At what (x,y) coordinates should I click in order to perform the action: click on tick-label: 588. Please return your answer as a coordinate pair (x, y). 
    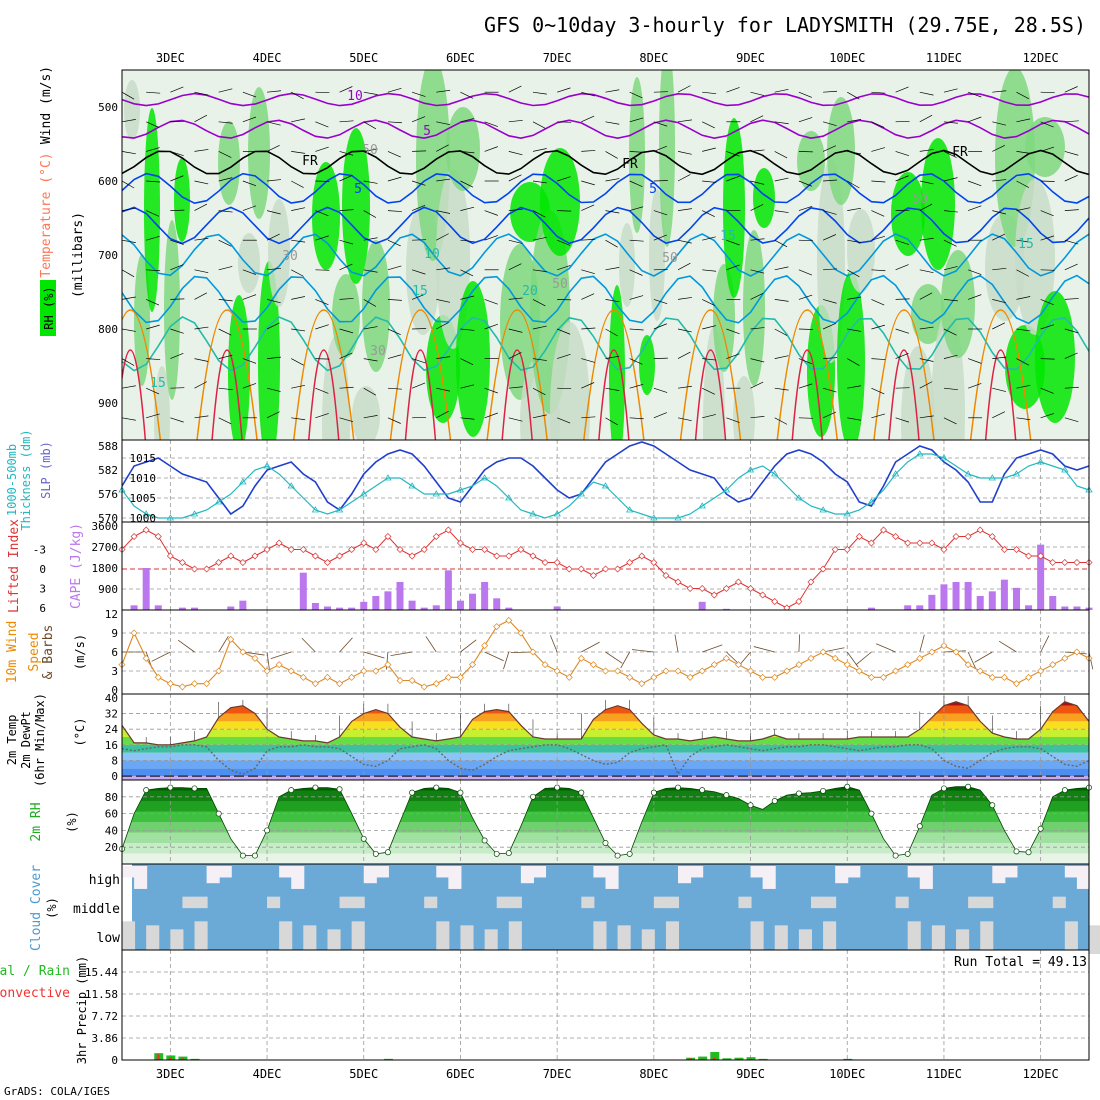
    Looking at the image, I should click on (108, 446).